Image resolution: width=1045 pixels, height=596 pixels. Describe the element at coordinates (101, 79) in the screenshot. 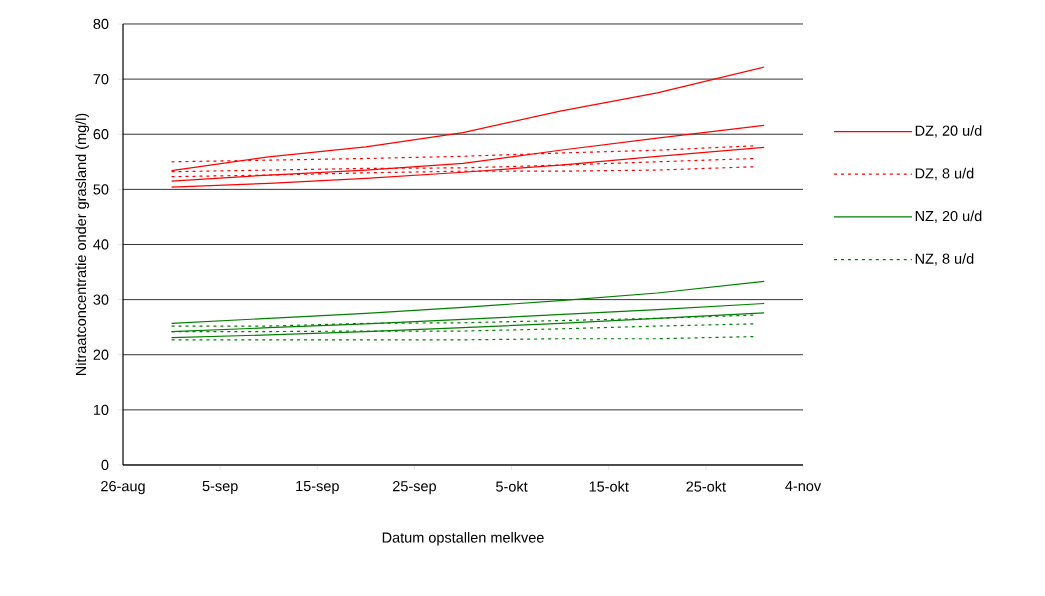

I see `y-tick-label: 70` at that location.